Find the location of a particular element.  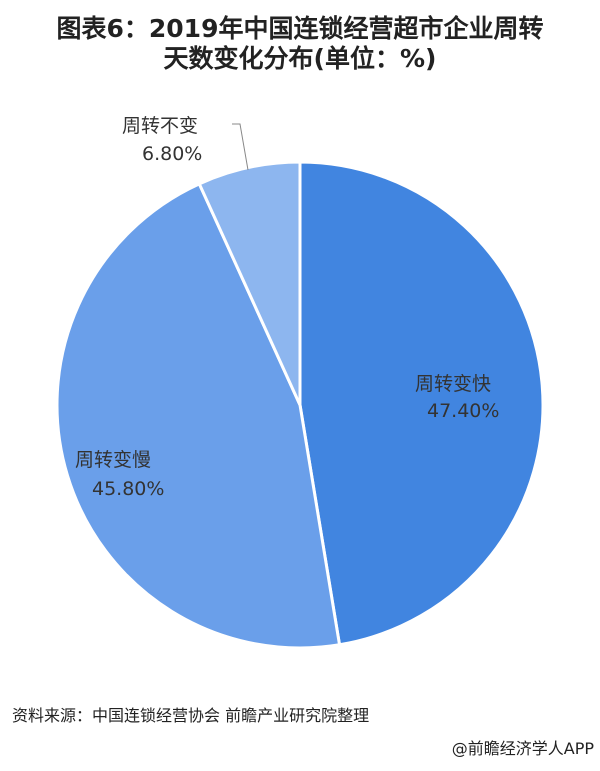

label-value-0: 47.40% is located at coordinates (463, 411).